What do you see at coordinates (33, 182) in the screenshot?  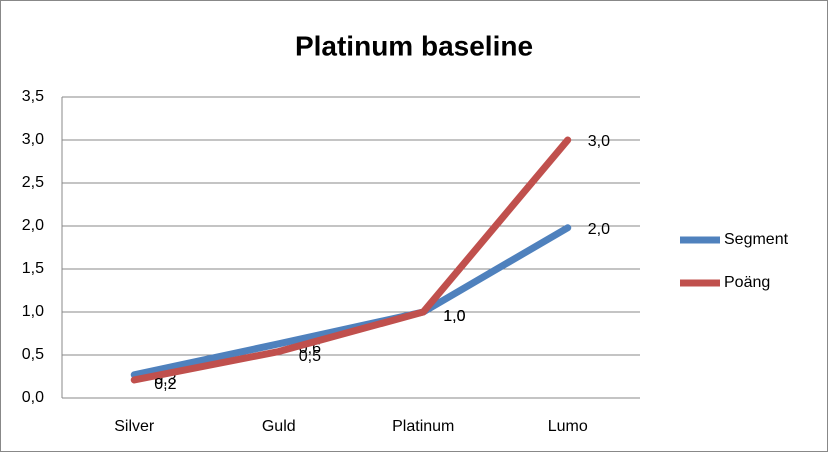 I see `y-tick-label: 2,5` at bounding box center [33, 182].